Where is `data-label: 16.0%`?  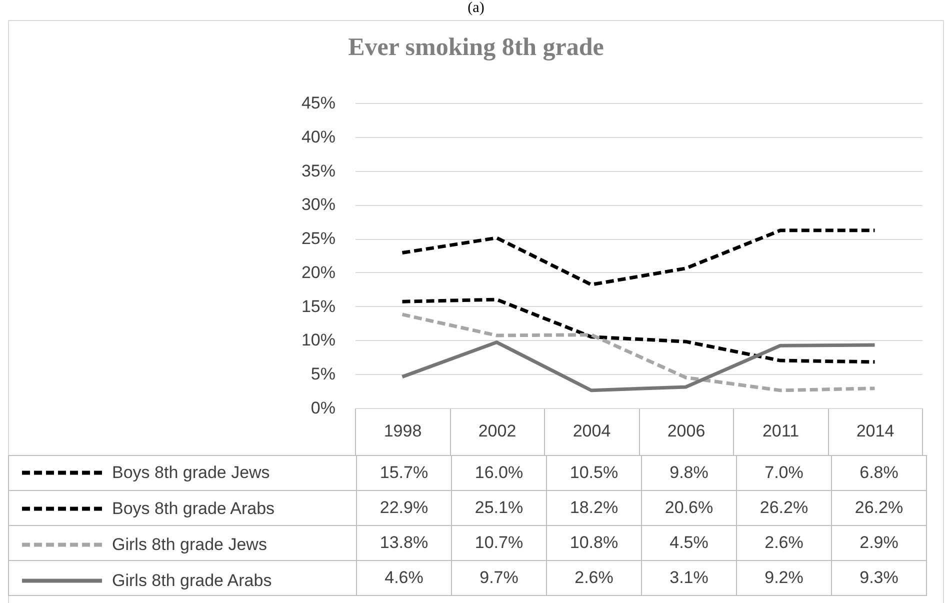
data-label: 16.0% is located at coordinates (499, 473).